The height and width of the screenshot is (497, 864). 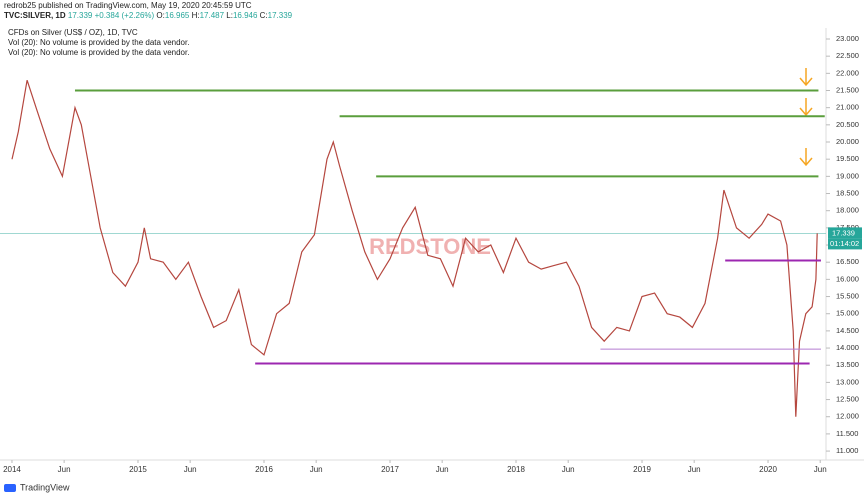 I want to click on y-tick-label: 17.500, so click(x=847, y=227).